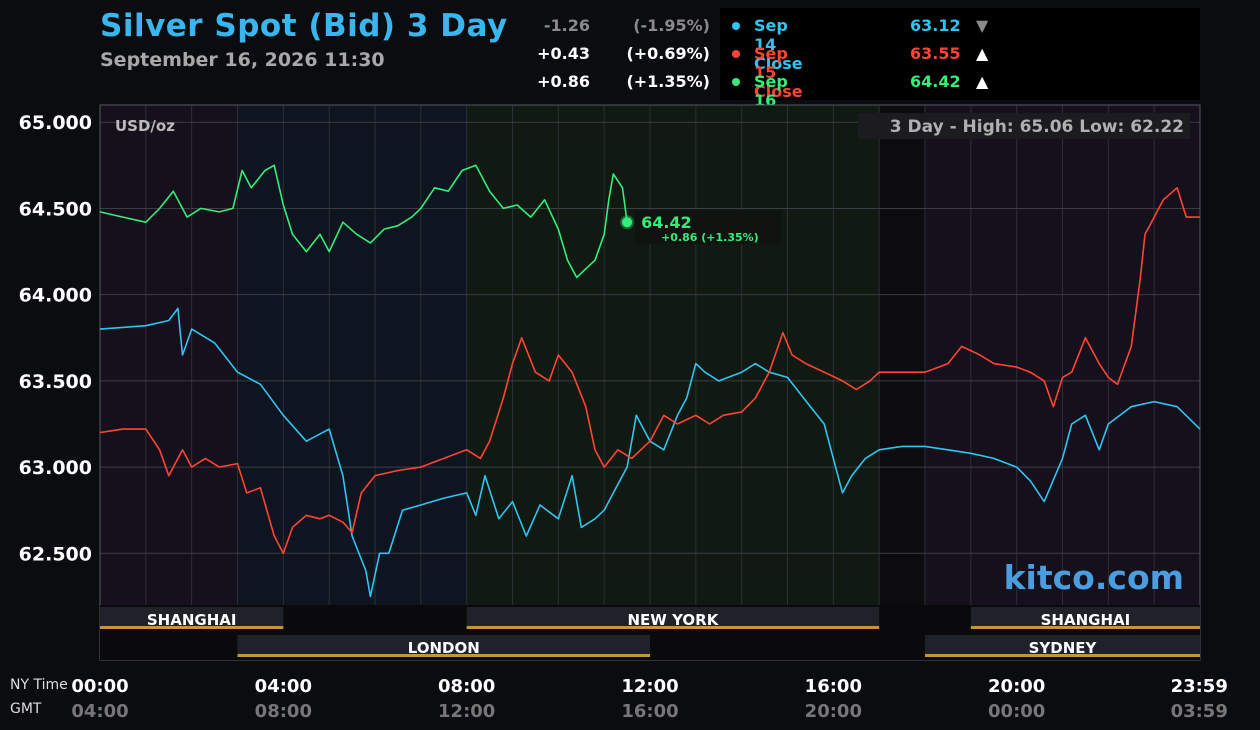  What do you see at coordinates (736, 26) in the screenshot?
I see `legend-dot-sep14` at bounding box center [736, 26].